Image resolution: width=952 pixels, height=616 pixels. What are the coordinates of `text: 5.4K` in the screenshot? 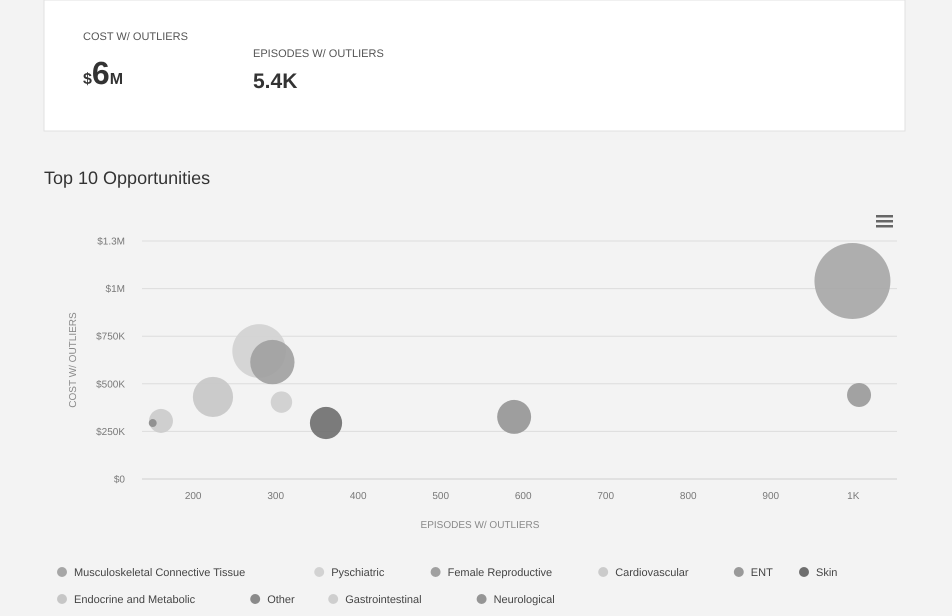 It's located at (275, 81).